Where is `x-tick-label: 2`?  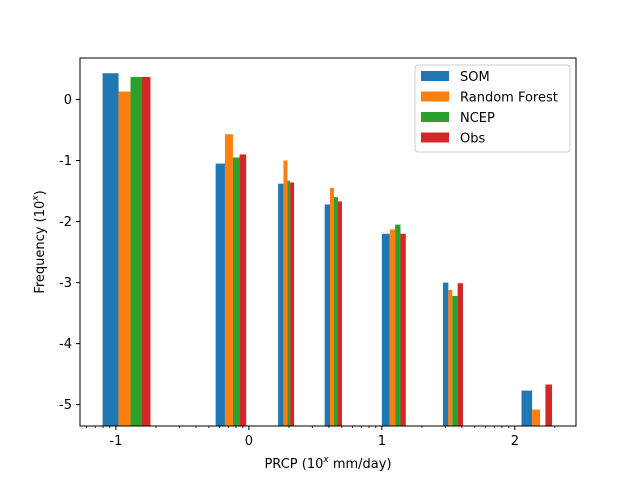 x-tick-label: 2 is located at coordinates (515, 441).